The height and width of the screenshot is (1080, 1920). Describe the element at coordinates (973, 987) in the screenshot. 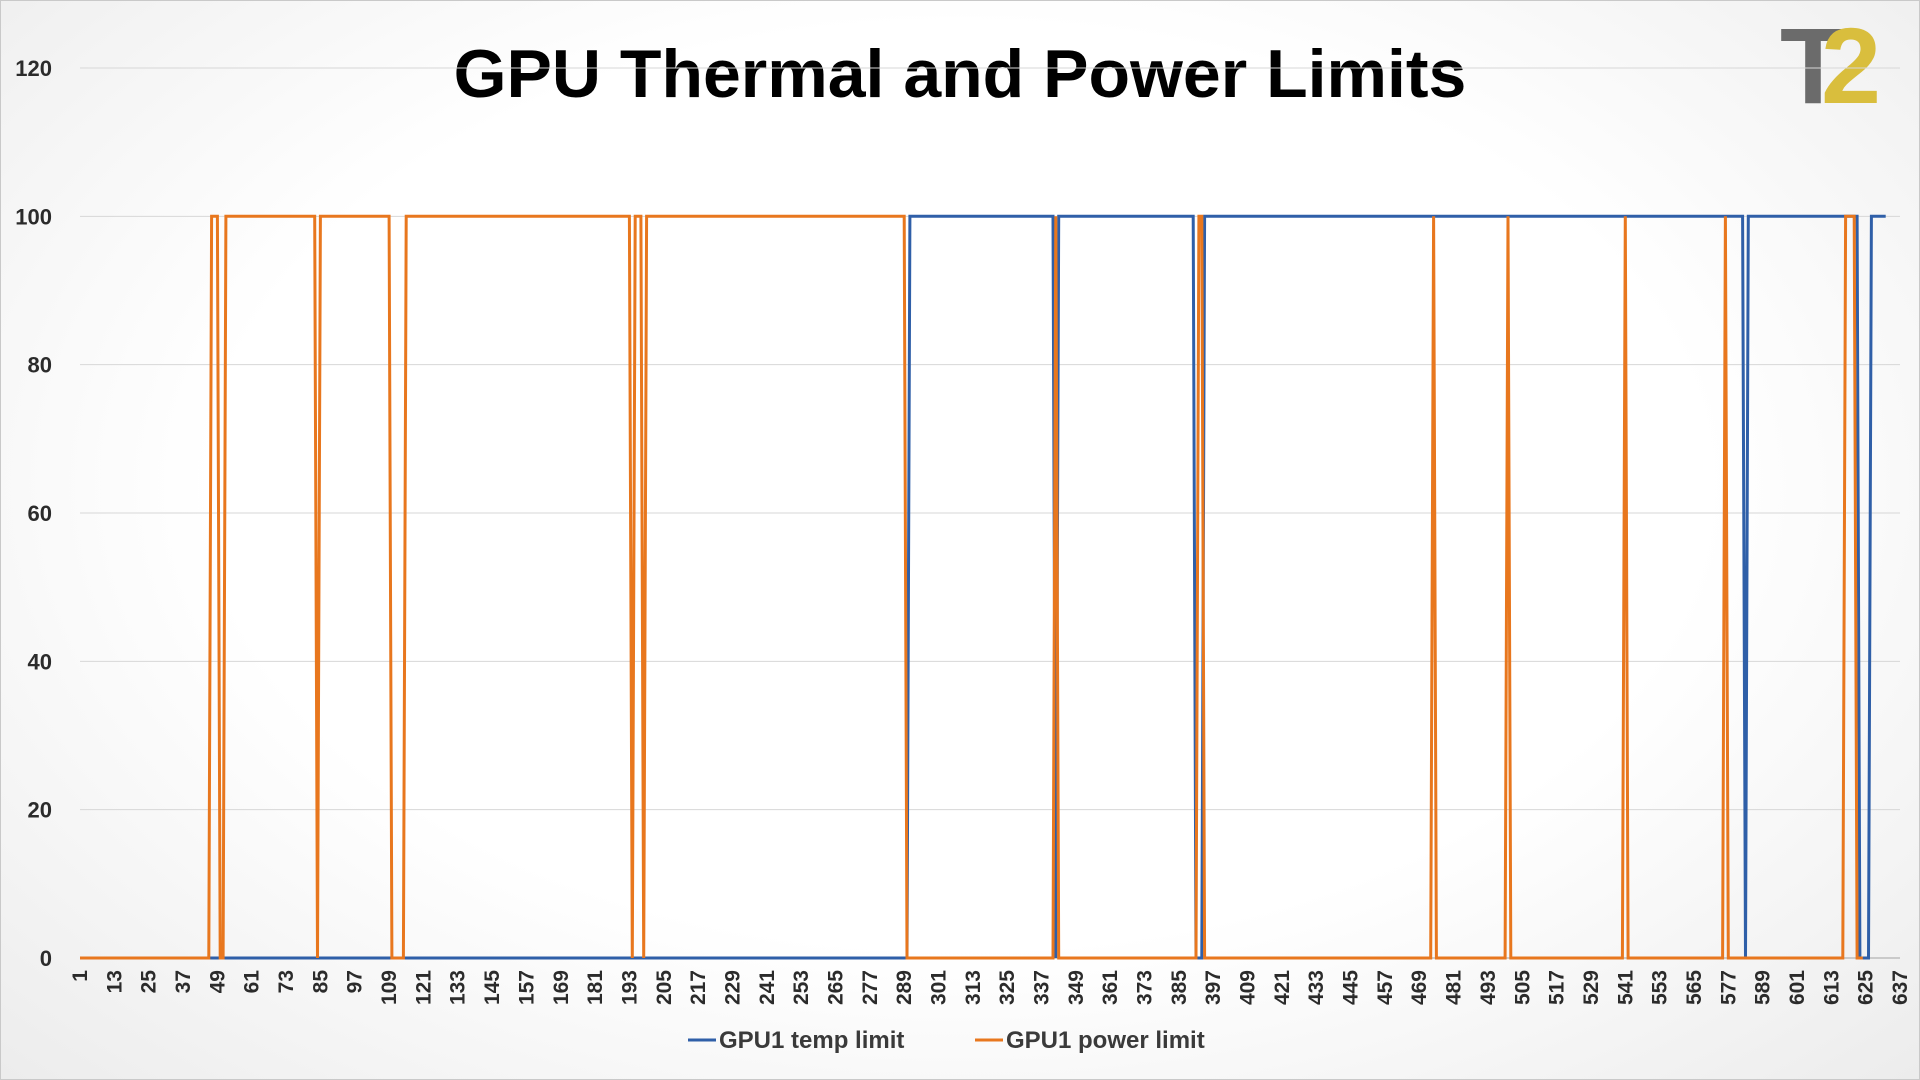

I see `x-tick-label: 313` at that location.